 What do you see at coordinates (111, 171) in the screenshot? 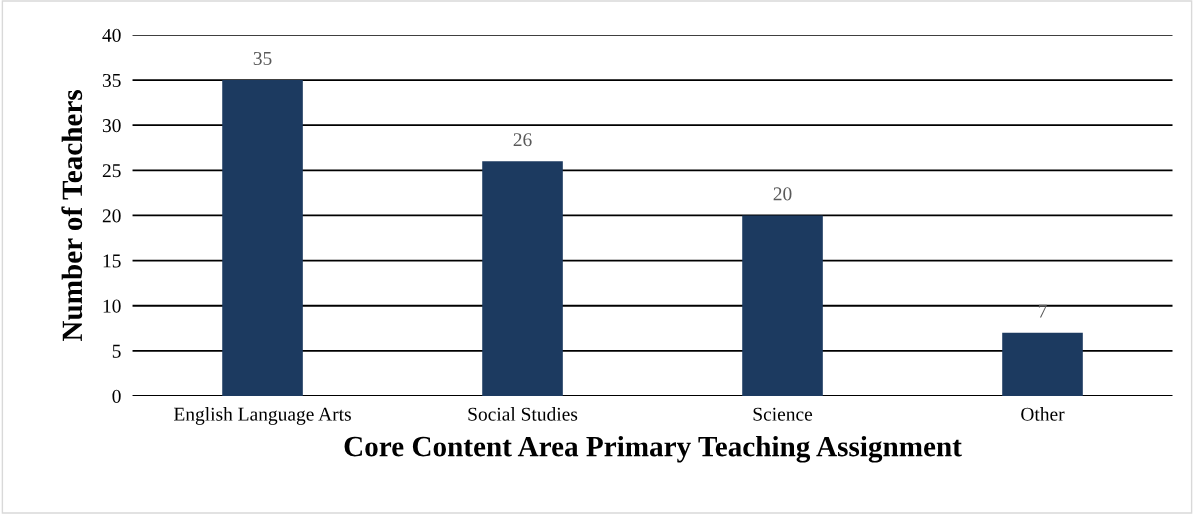
I see `y-tick-label: 25` at bounding box center [111, 171].